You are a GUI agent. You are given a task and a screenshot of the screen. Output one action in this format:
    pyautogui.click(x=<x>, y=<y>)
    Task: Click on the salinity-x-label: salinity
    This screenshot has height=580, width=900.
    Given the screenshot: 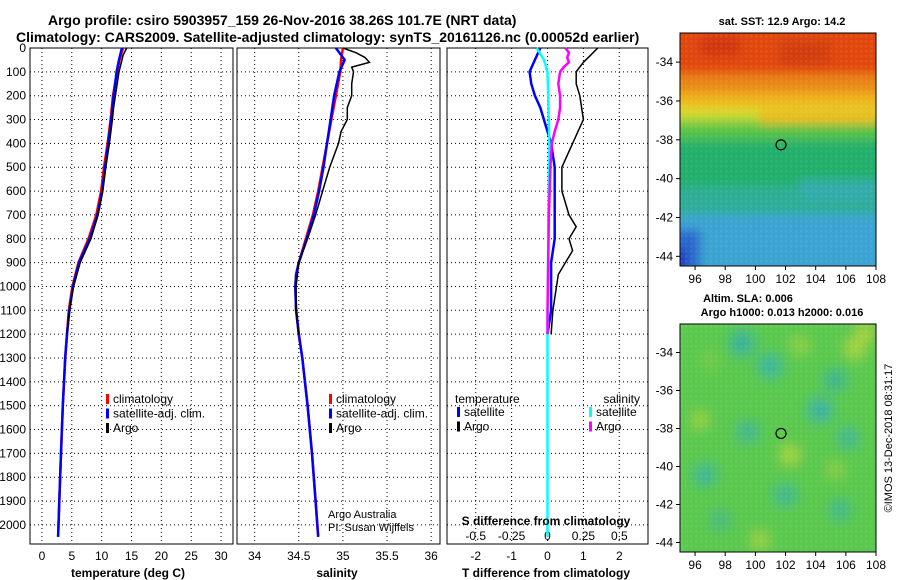 What is the action you would take?
    pyautogui.click(x=337, y=573)
    